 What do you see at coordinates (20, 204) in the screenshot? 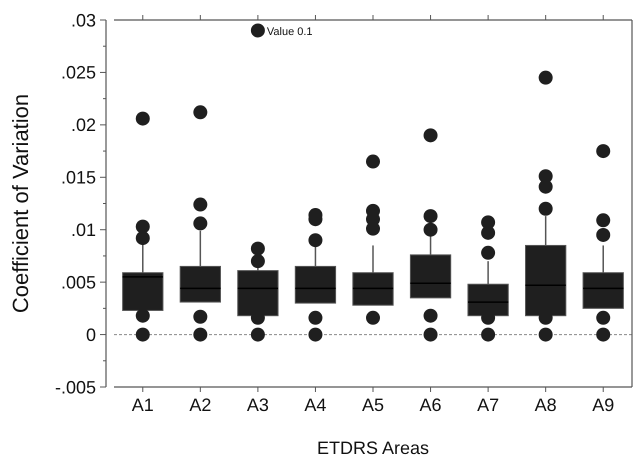
I see `y-axis-title: Coefficient of Variation` at bounding box center [20, 204].